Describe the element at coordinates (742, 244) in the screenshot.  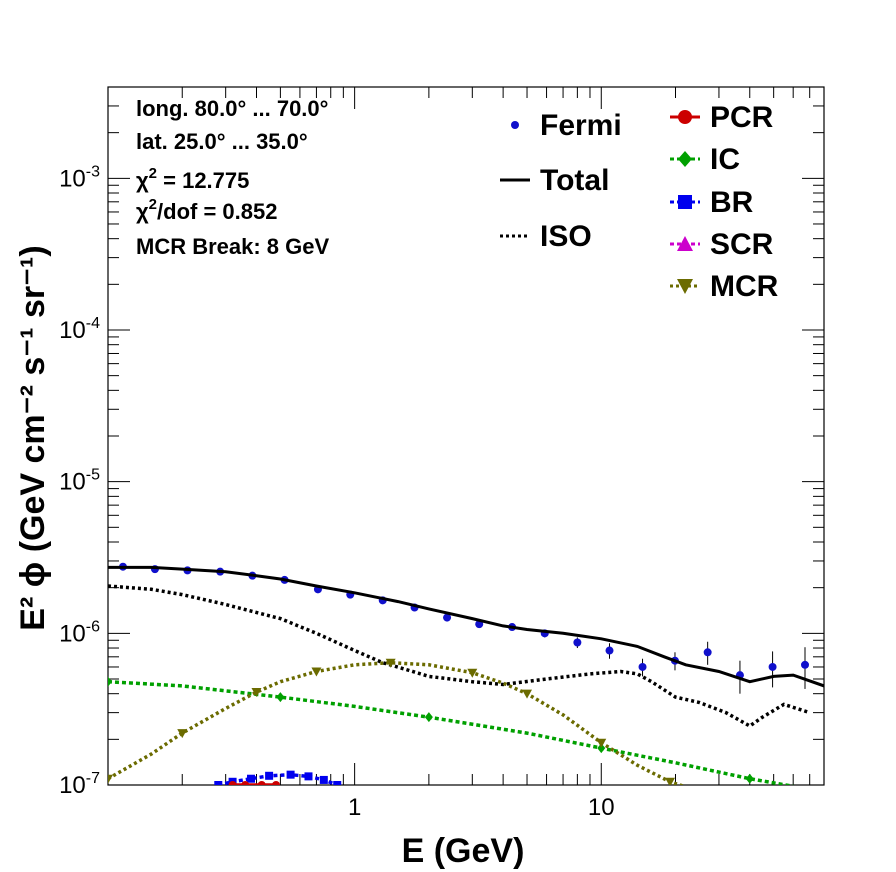
I see `legend-label-scr: SCR` at that location.